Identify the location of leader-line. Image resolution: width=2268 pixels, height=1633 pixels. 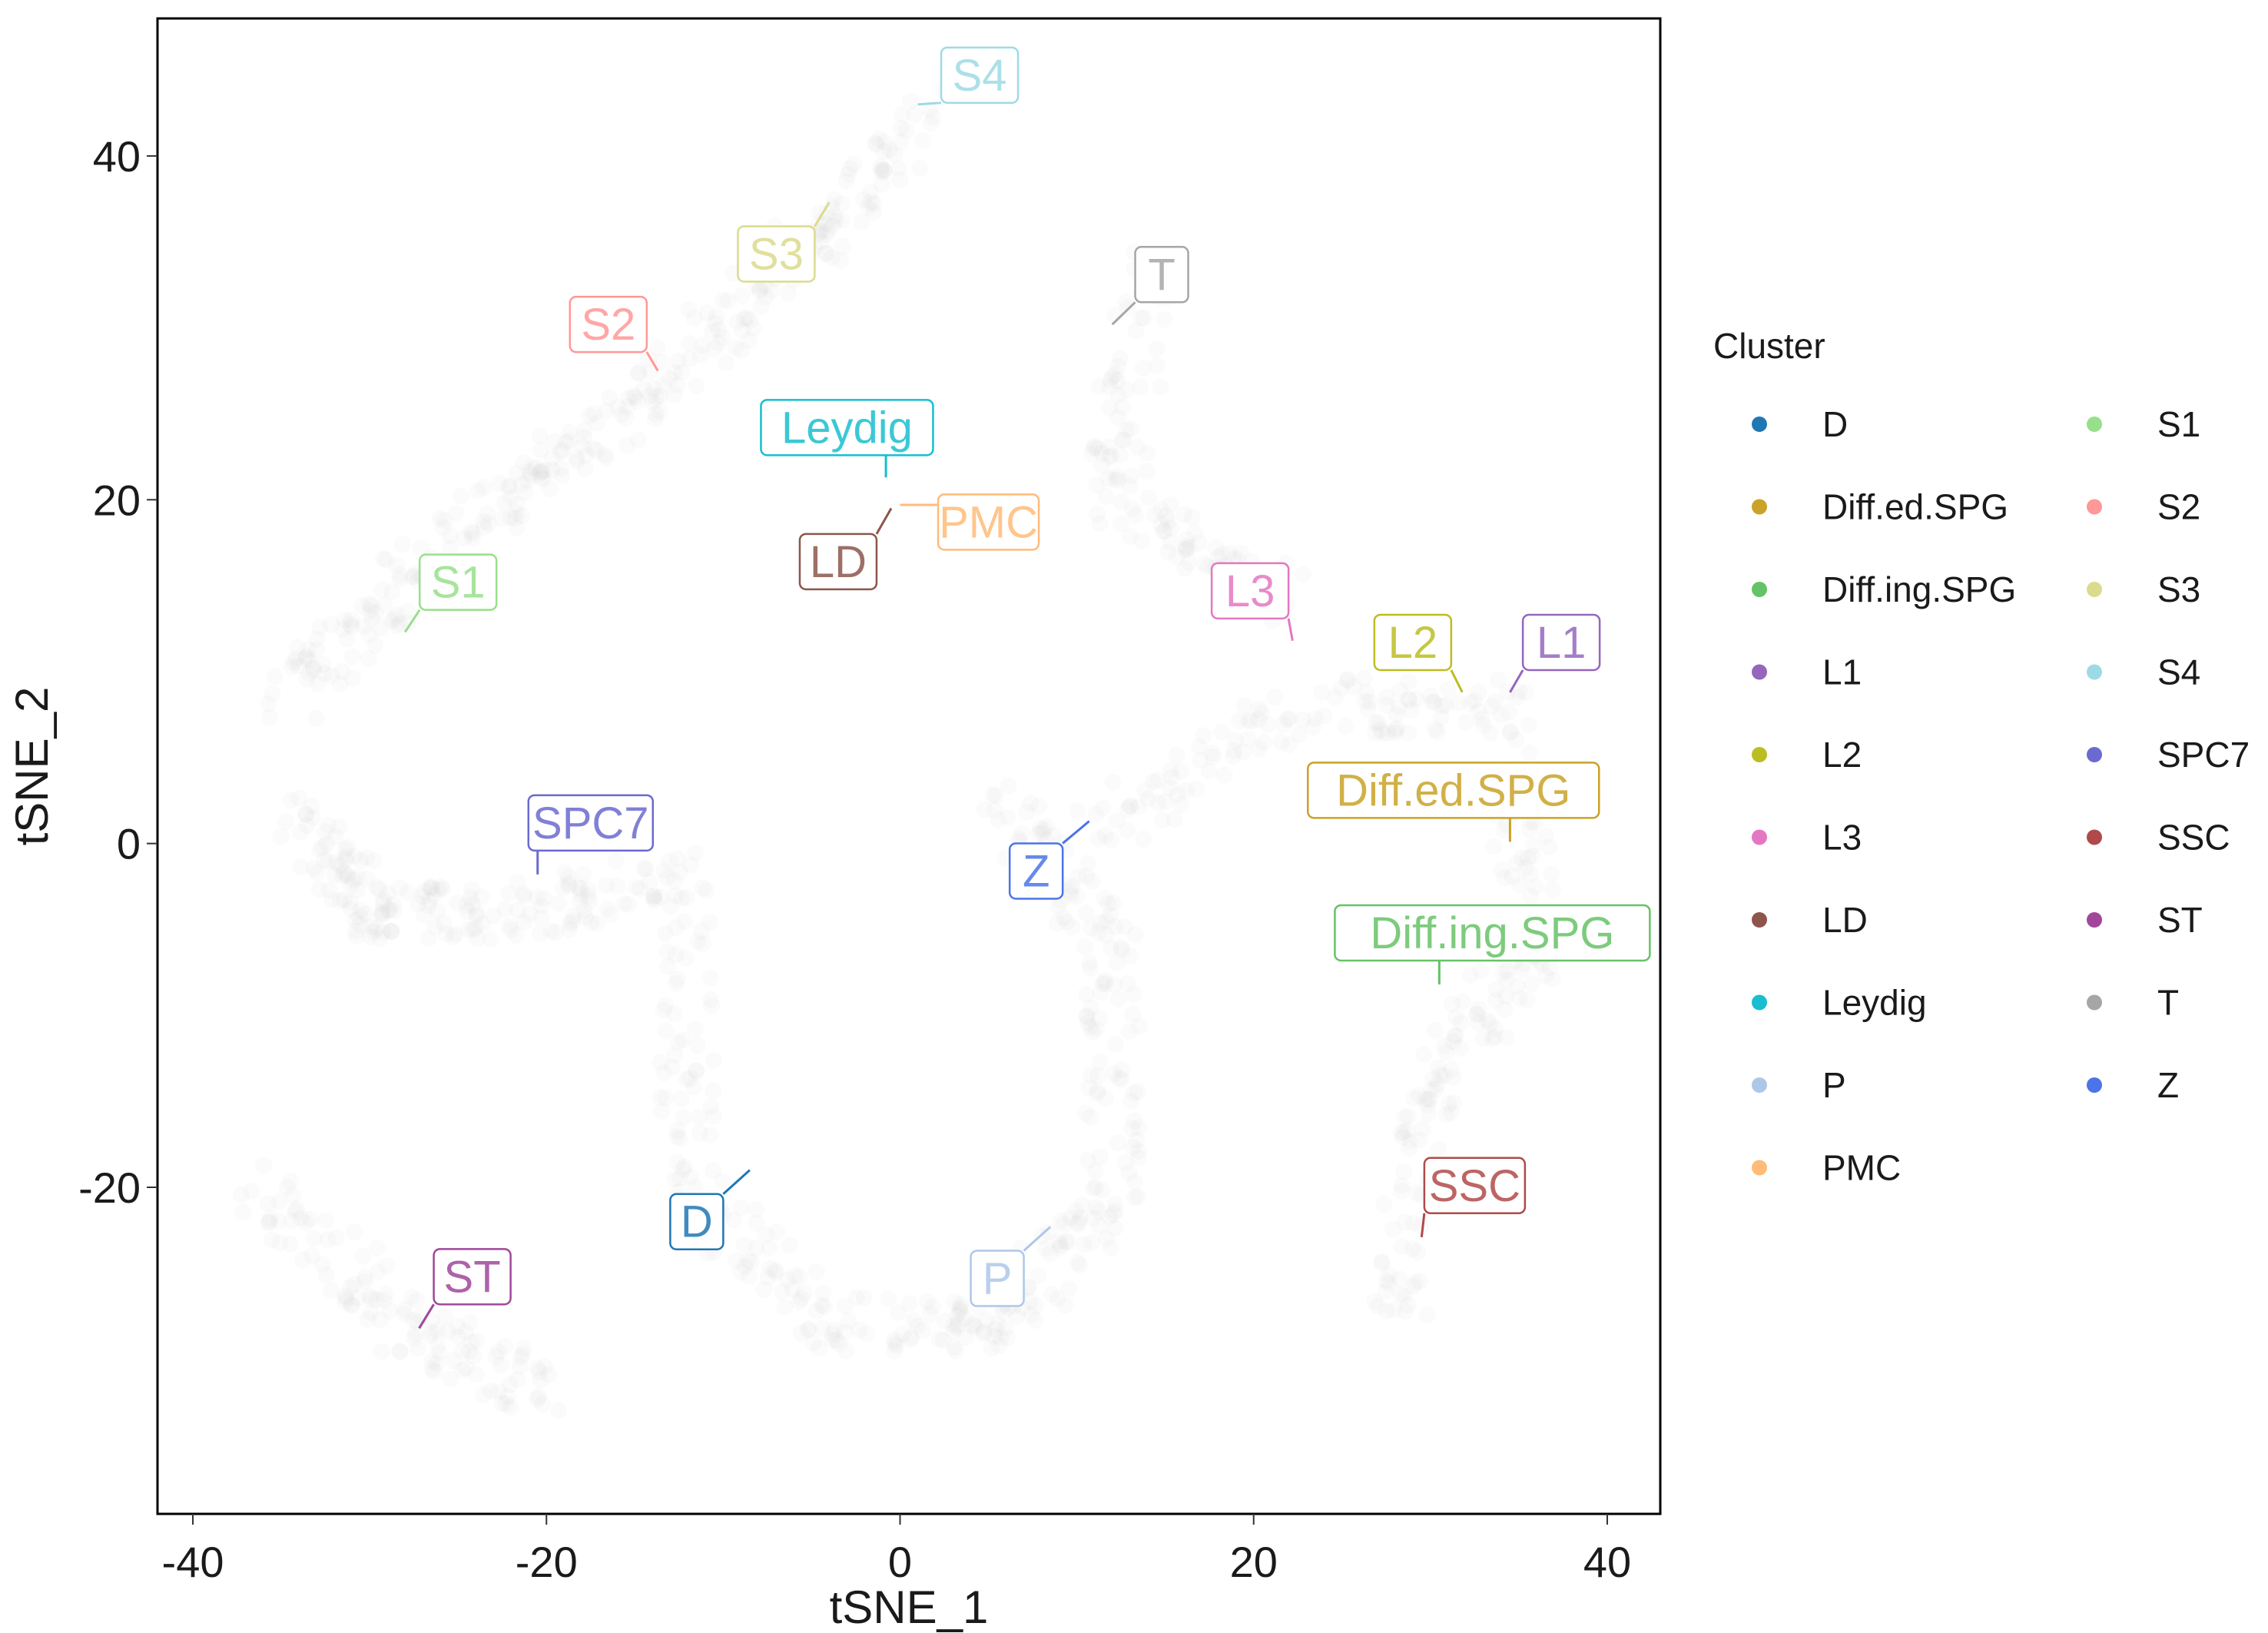
(1516, 681).